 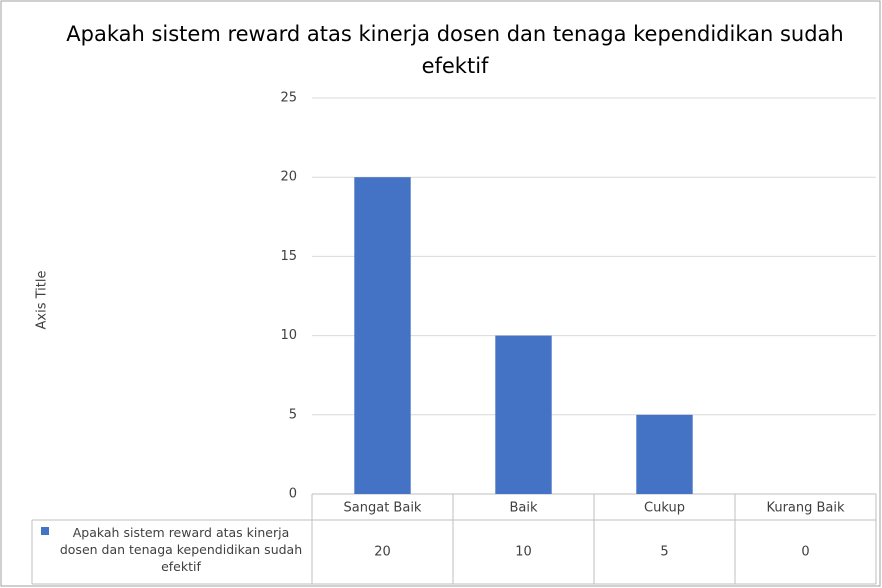 What do you see at coordinates (523, 508) in the screenshot?
I see `x-tick-label: Baik` at bounding box center [523, 508].